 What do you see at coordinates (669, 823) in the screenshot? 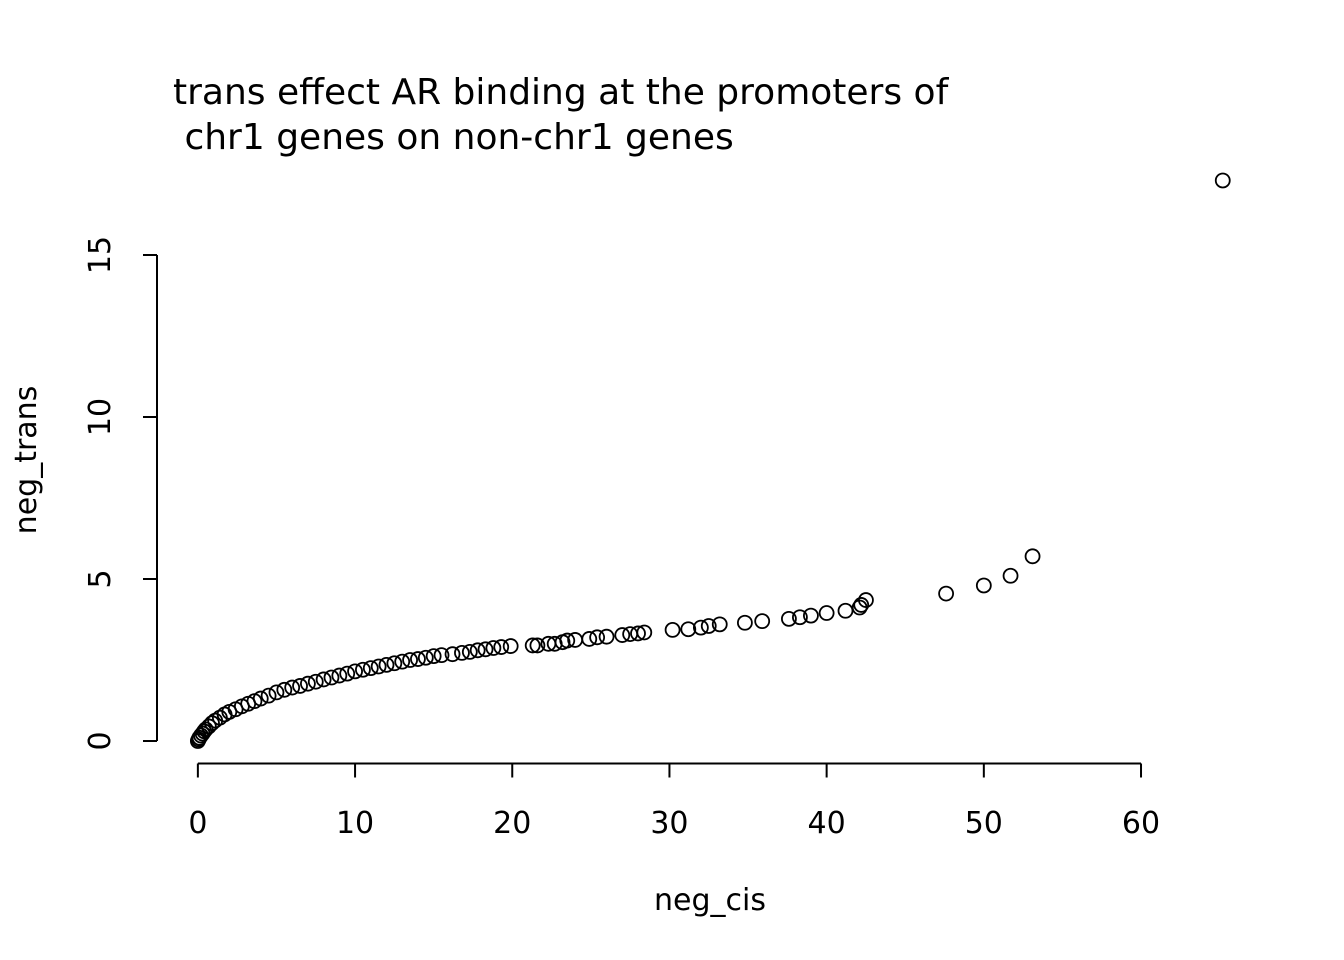
I see `x-tick-label: 30` at bounding box center [669, 823].